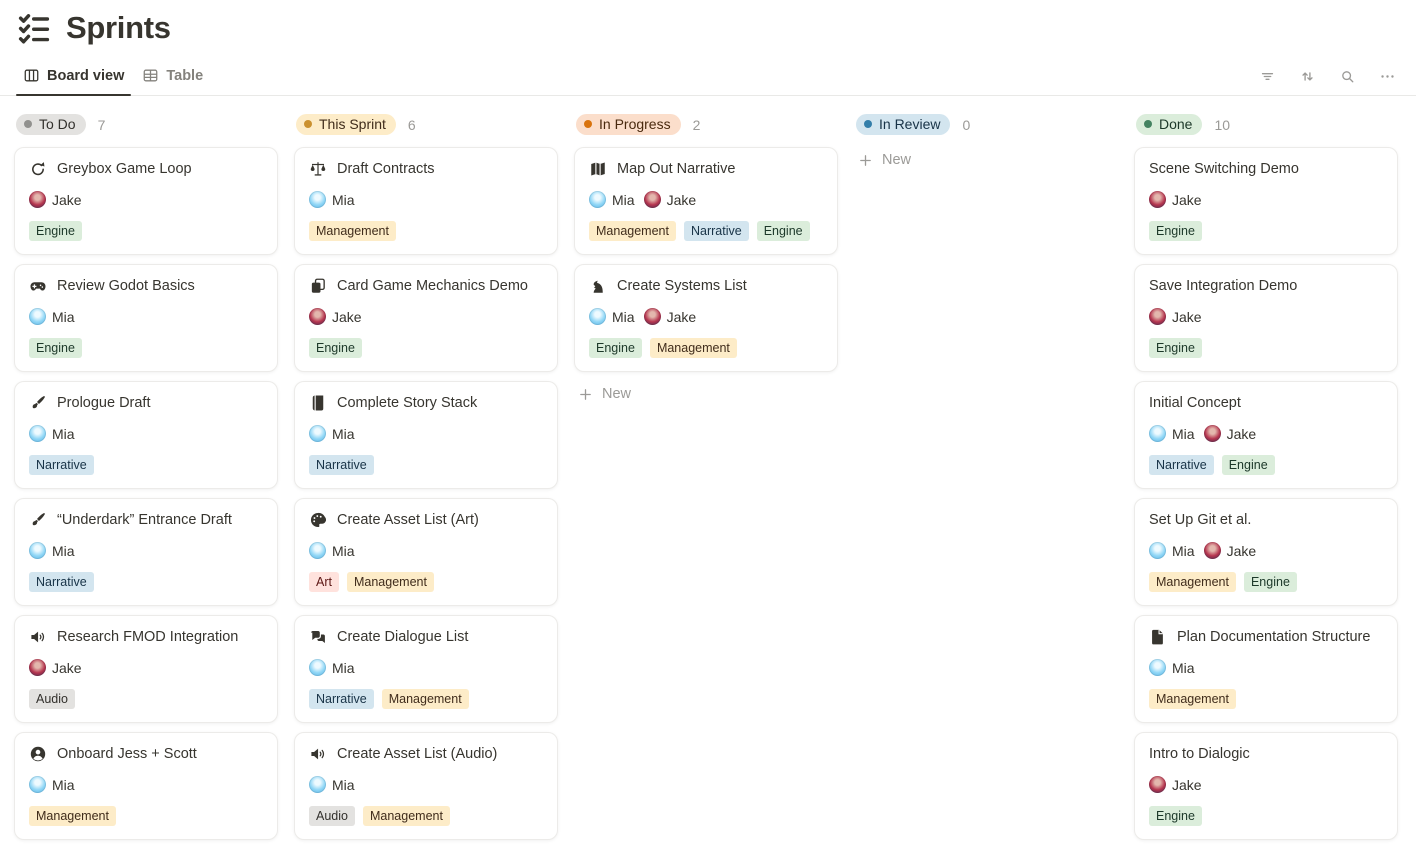 The height and width of the screenshot is (849, 1416). I want to click on card-tags: Audio, so click(147, 699).